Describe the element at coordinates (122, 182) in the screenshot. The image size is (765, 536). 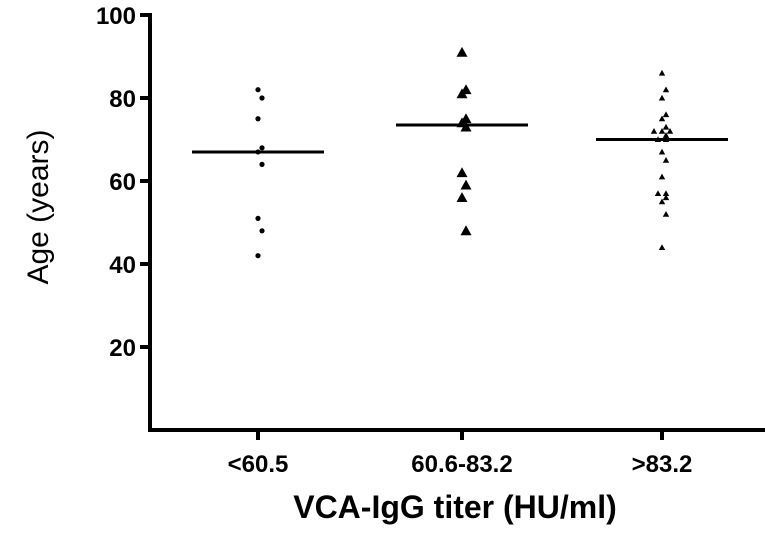
I see `y-tick-label: 60` at that location.